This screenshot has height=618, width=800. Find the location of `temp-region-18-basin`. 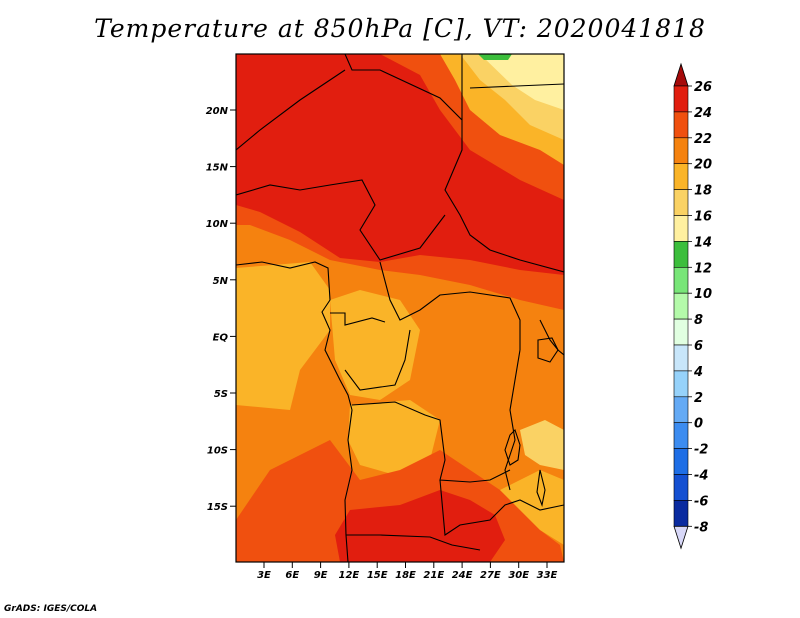

temp-region-18-basin is located at coordinates (375, 345).